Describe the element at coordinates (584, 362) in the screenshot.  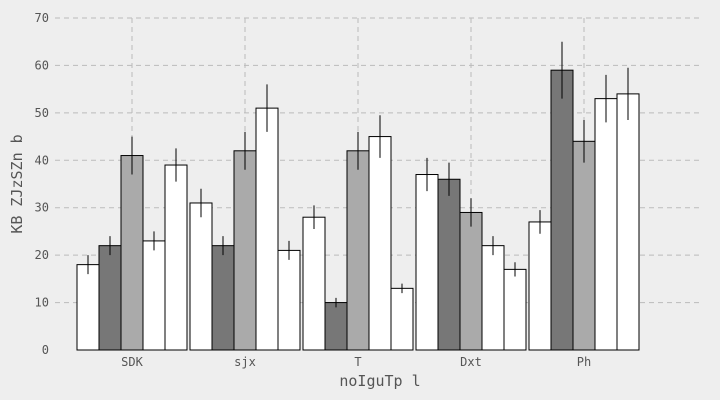
I see `x-tick-label: Ph` at that location.